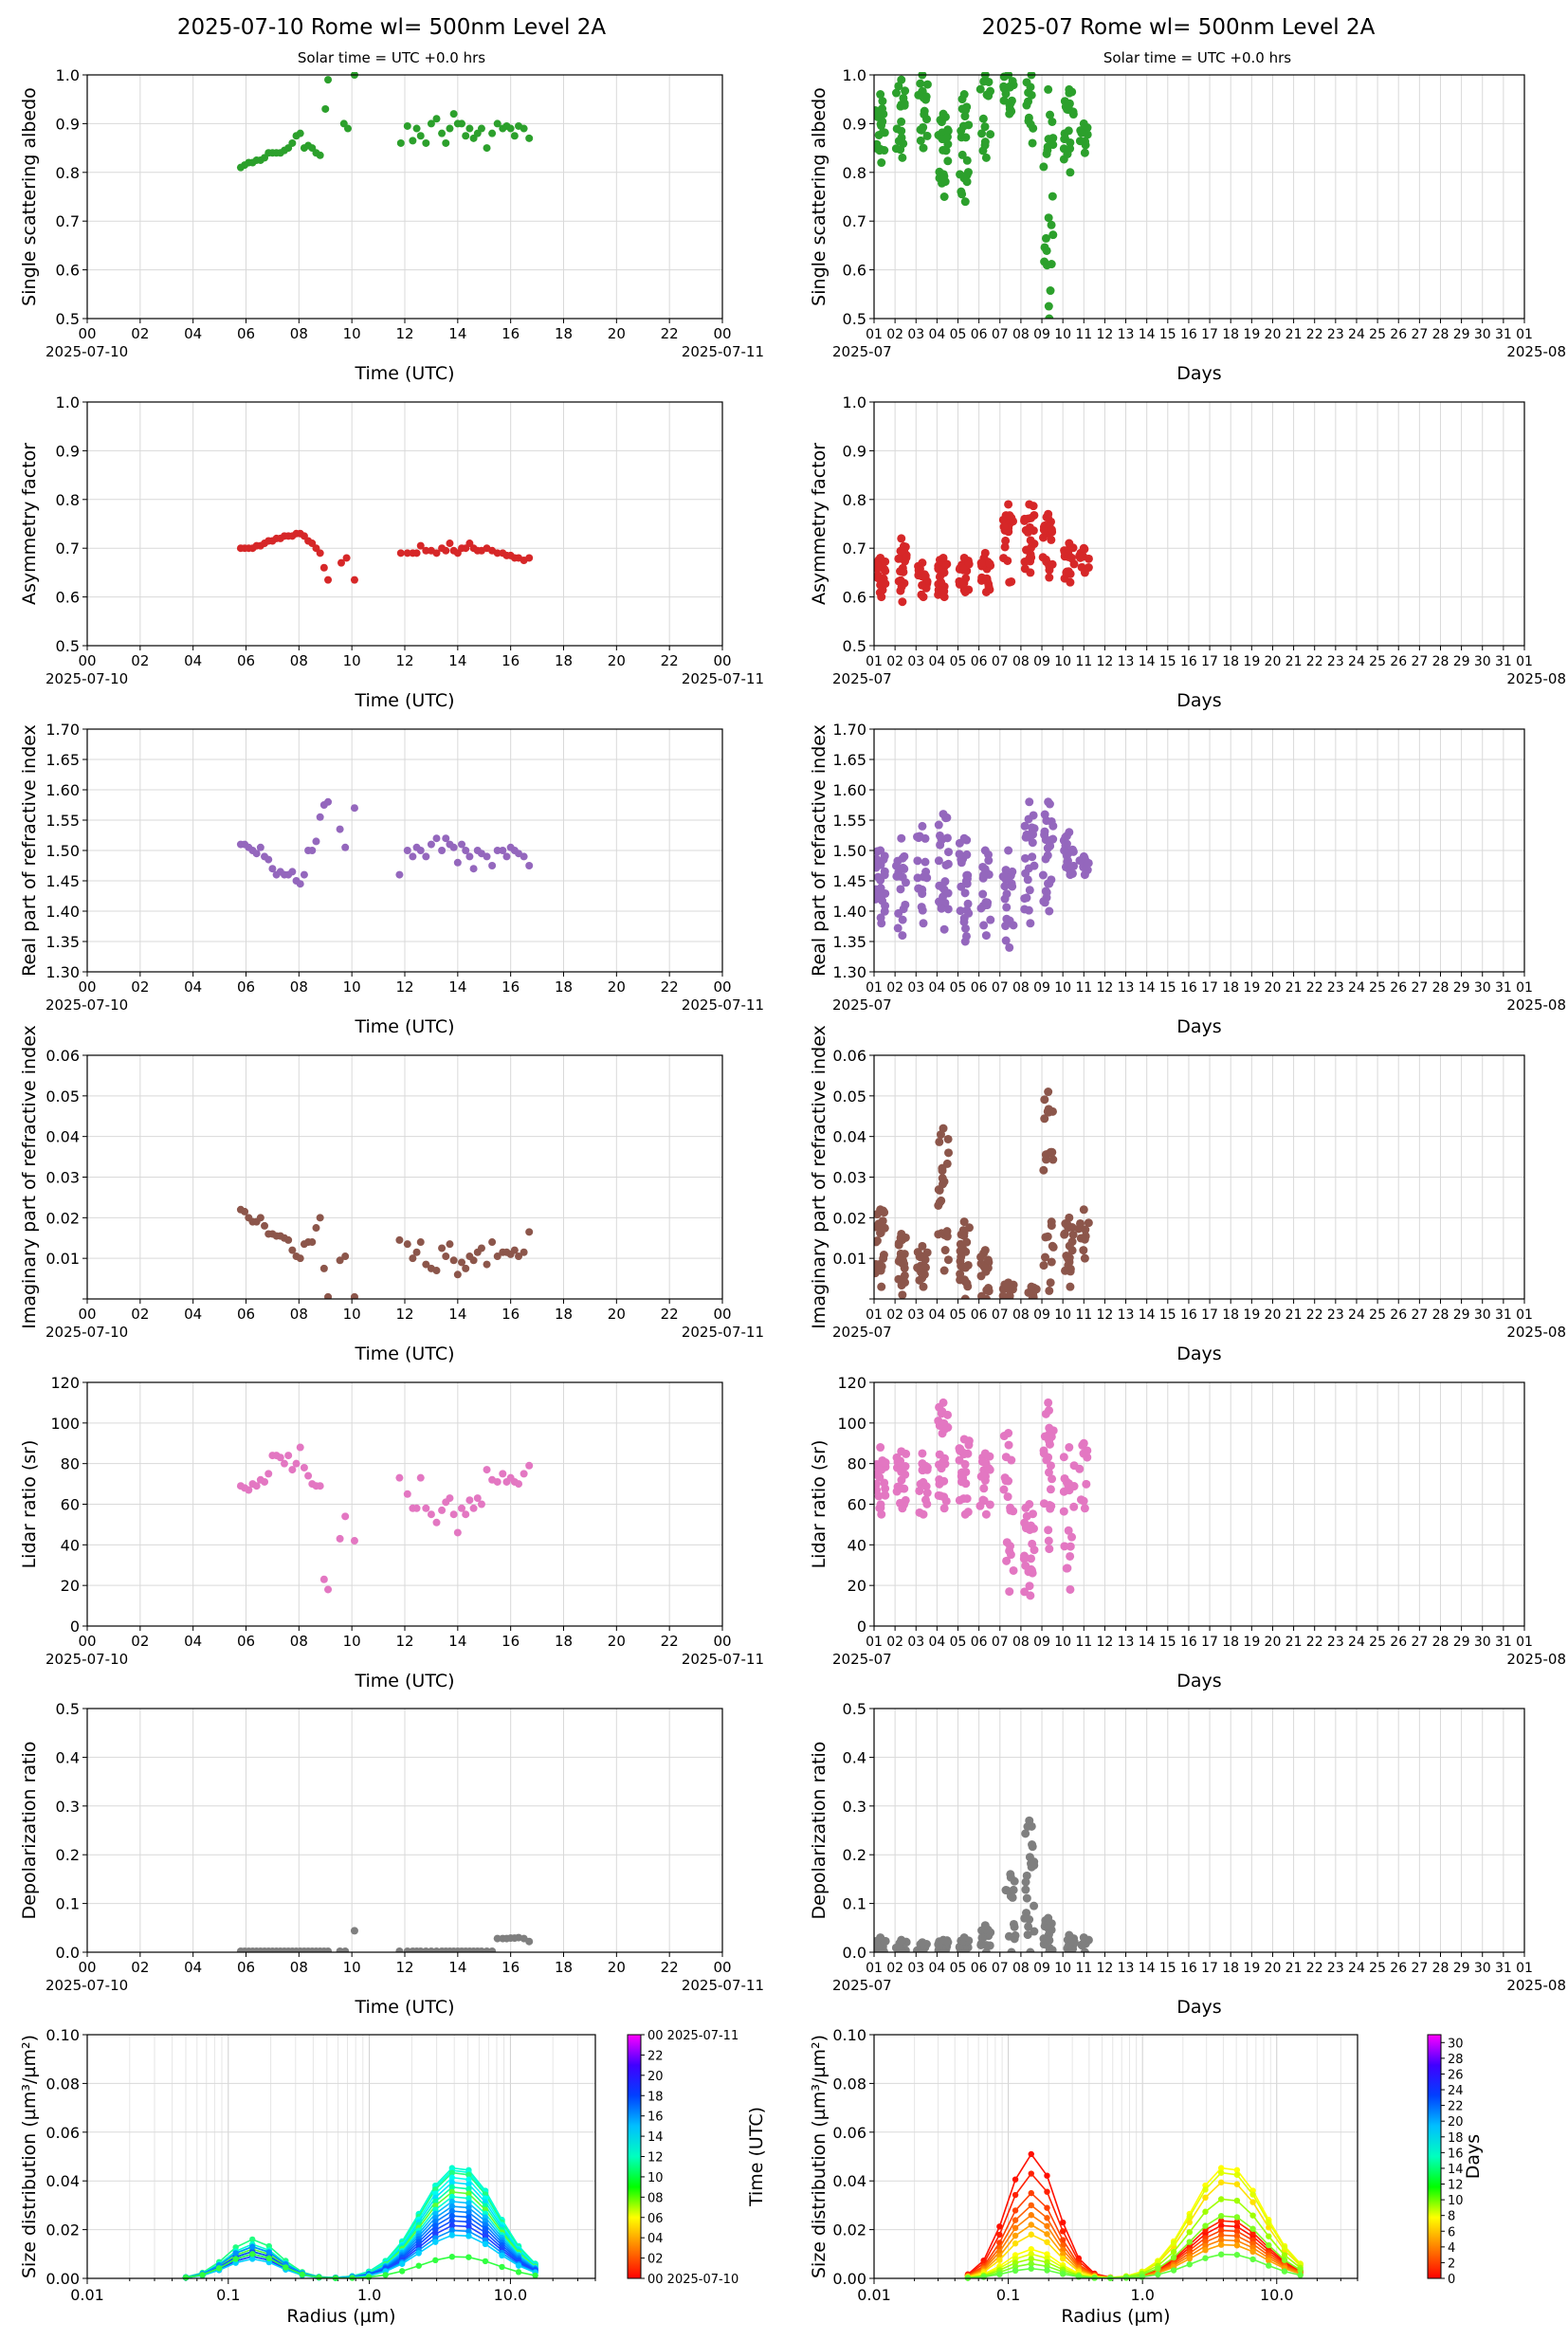 The image size is (1568, 2340). Describe the element at coordinates (819, 1177) in the screenshot. I see `y-axis-label: Imaginary part of refractive index` at that location.